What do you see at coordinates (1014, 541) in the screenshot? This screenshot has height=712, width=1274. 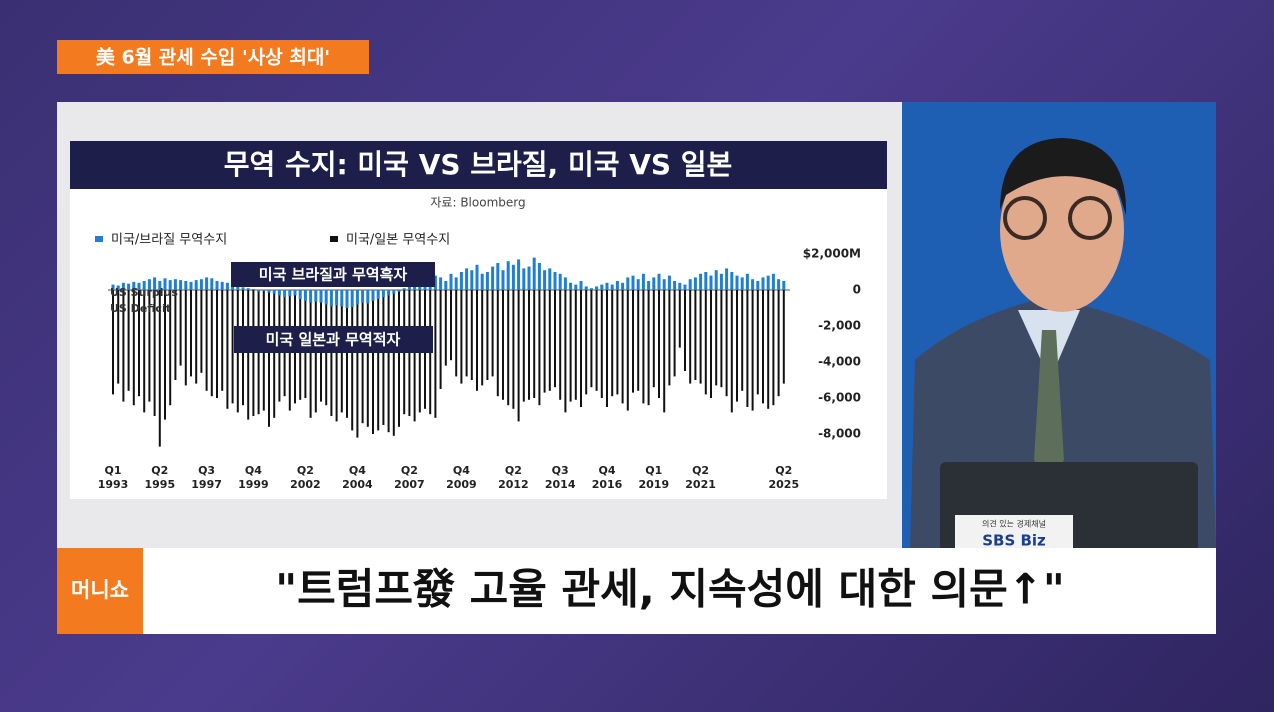 I see `monitor-logo: SBS Biz` at bounding box center [1014, 541].